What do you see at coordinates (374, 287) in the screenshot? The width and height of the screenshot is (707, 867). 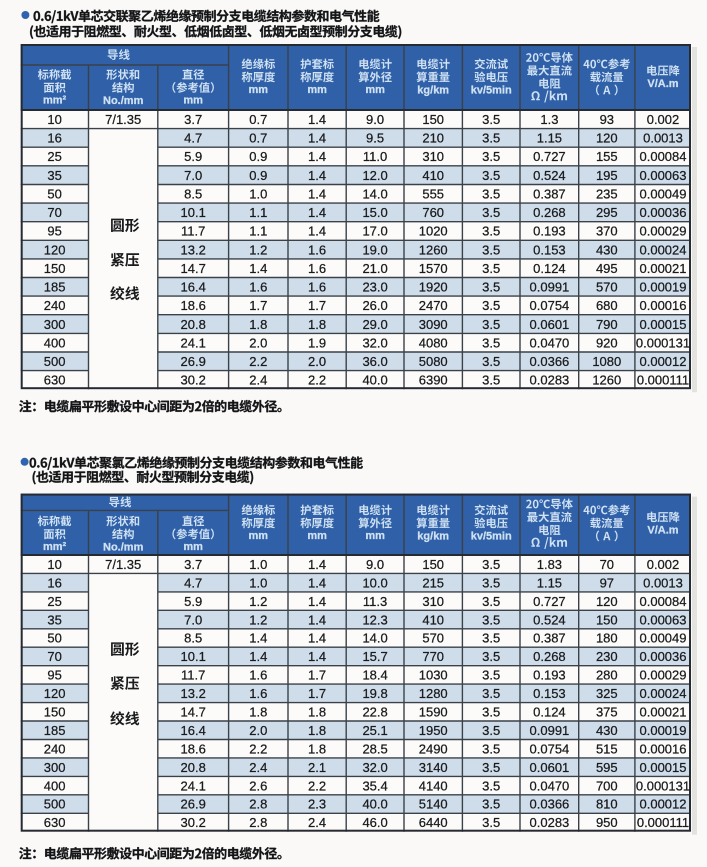 I see `svg-text: 23.0` at bounding box center [374, 287].